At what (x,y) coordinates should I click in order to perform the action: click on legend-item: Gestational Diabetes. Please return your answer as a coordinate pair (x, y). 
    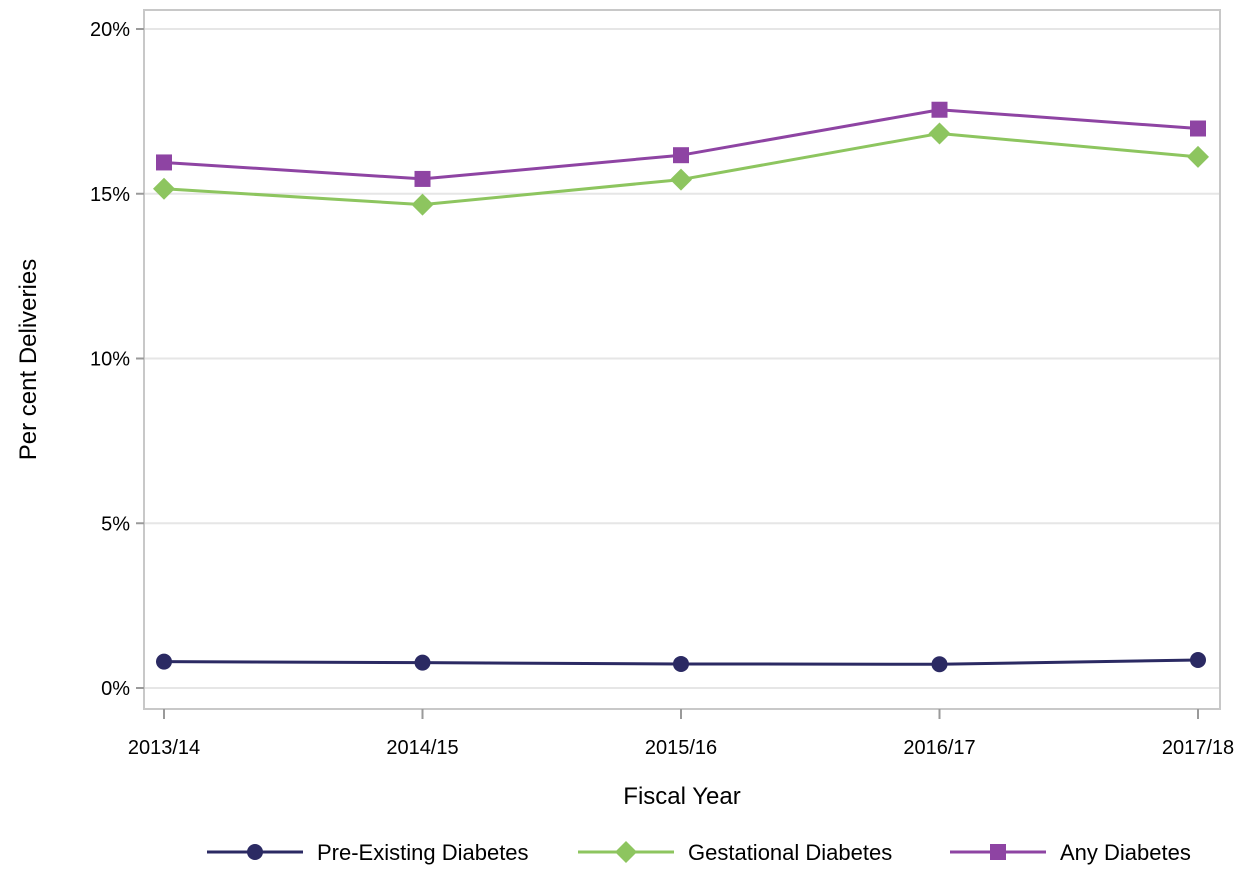
    Looking at the image, I should click on (735, 852).